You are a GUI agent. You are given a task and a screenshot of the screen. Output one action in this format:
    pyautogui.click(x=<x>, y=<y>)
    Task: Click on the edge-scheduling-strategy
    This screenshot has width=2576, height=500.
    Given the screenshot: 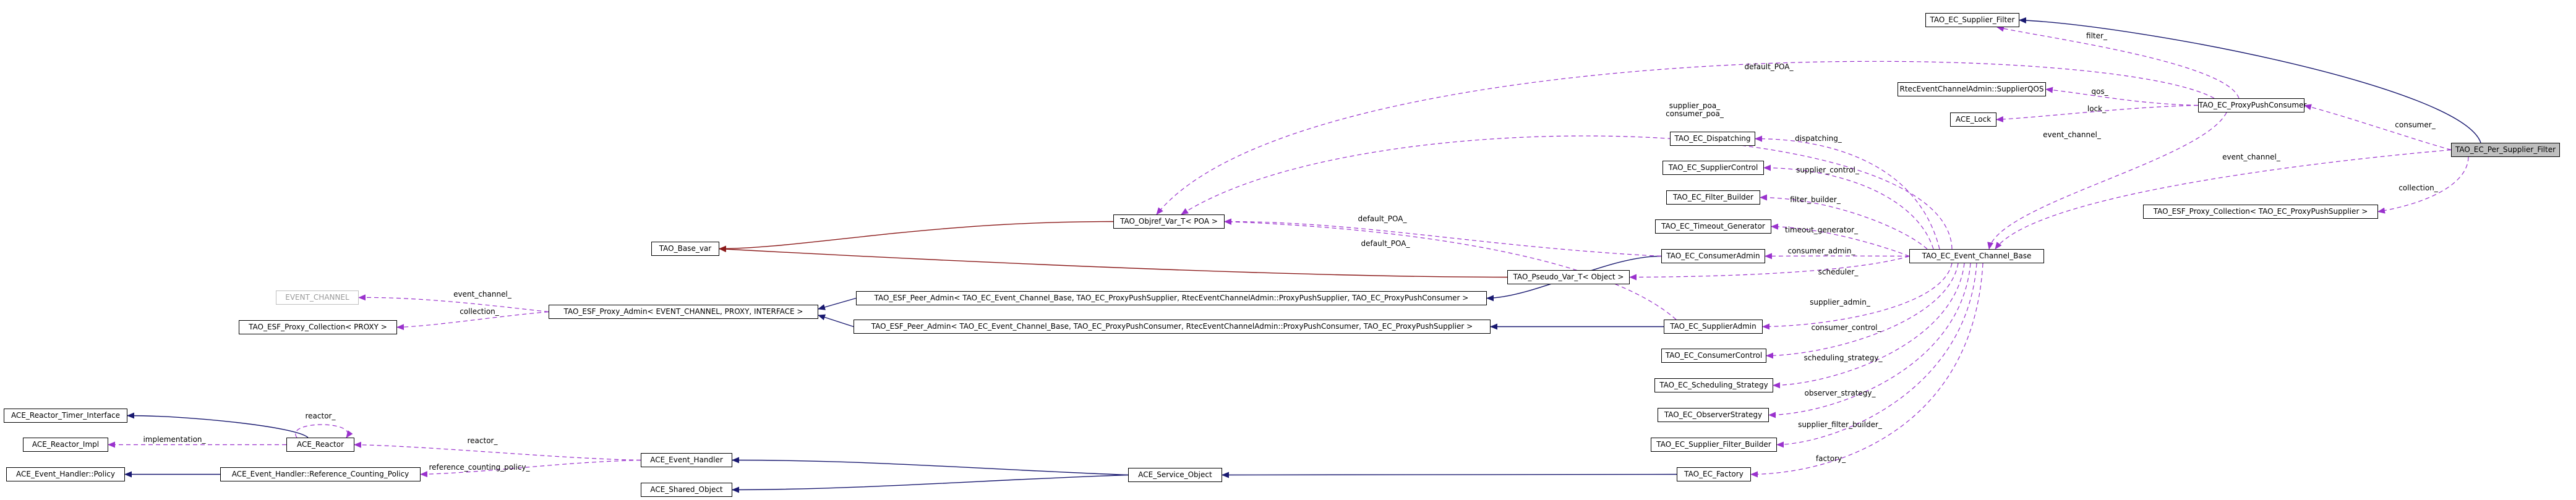 What is the action you would take?
    pyautogui.click(x=1869, y=326)
    